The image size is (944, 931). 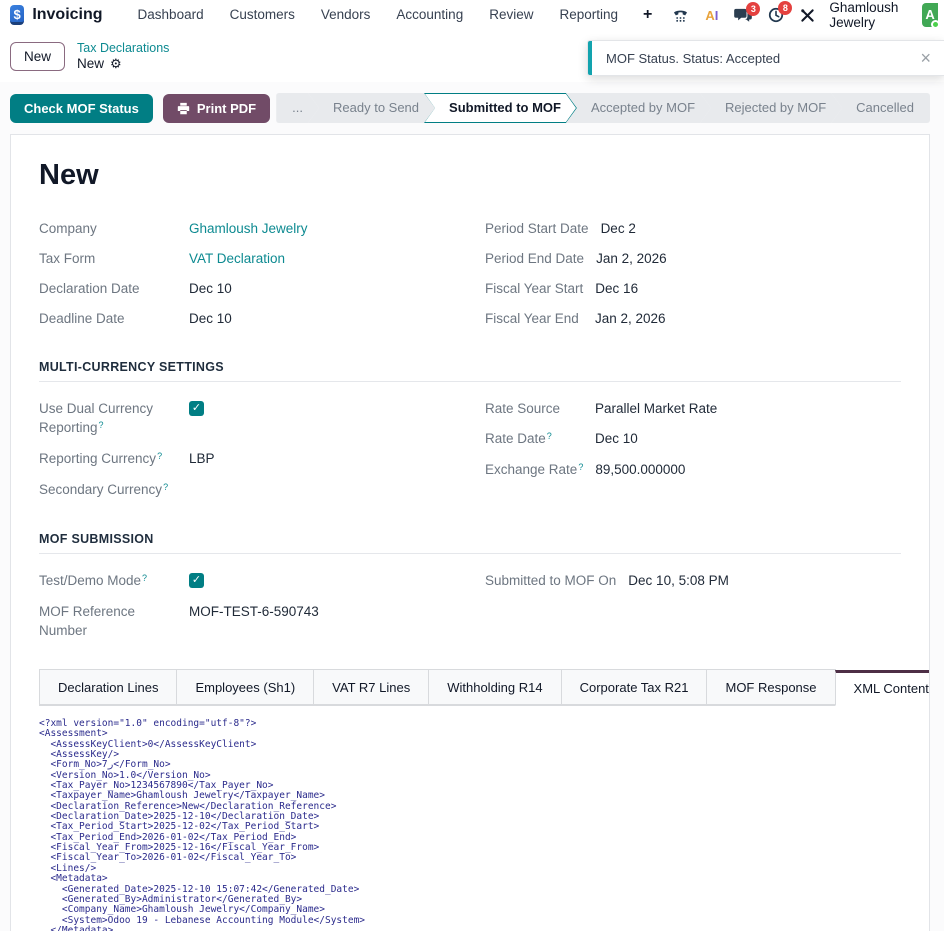 What do you see at coordinates (716, 15) in the screenshot?
I see `ai-icon-letter-i: I` at bounding box center [716, 15].